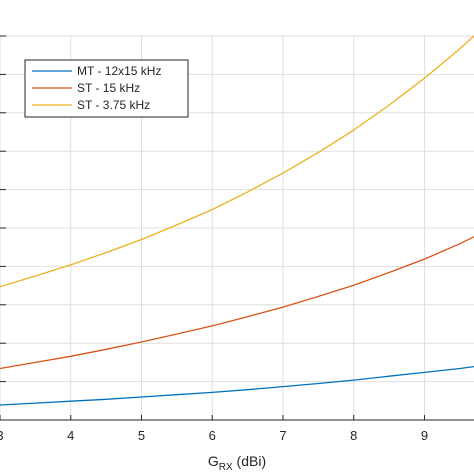 The height and width of the screenshot is (474, 474). I want to click on x-tick-label-4: 4, so click(70, 435).